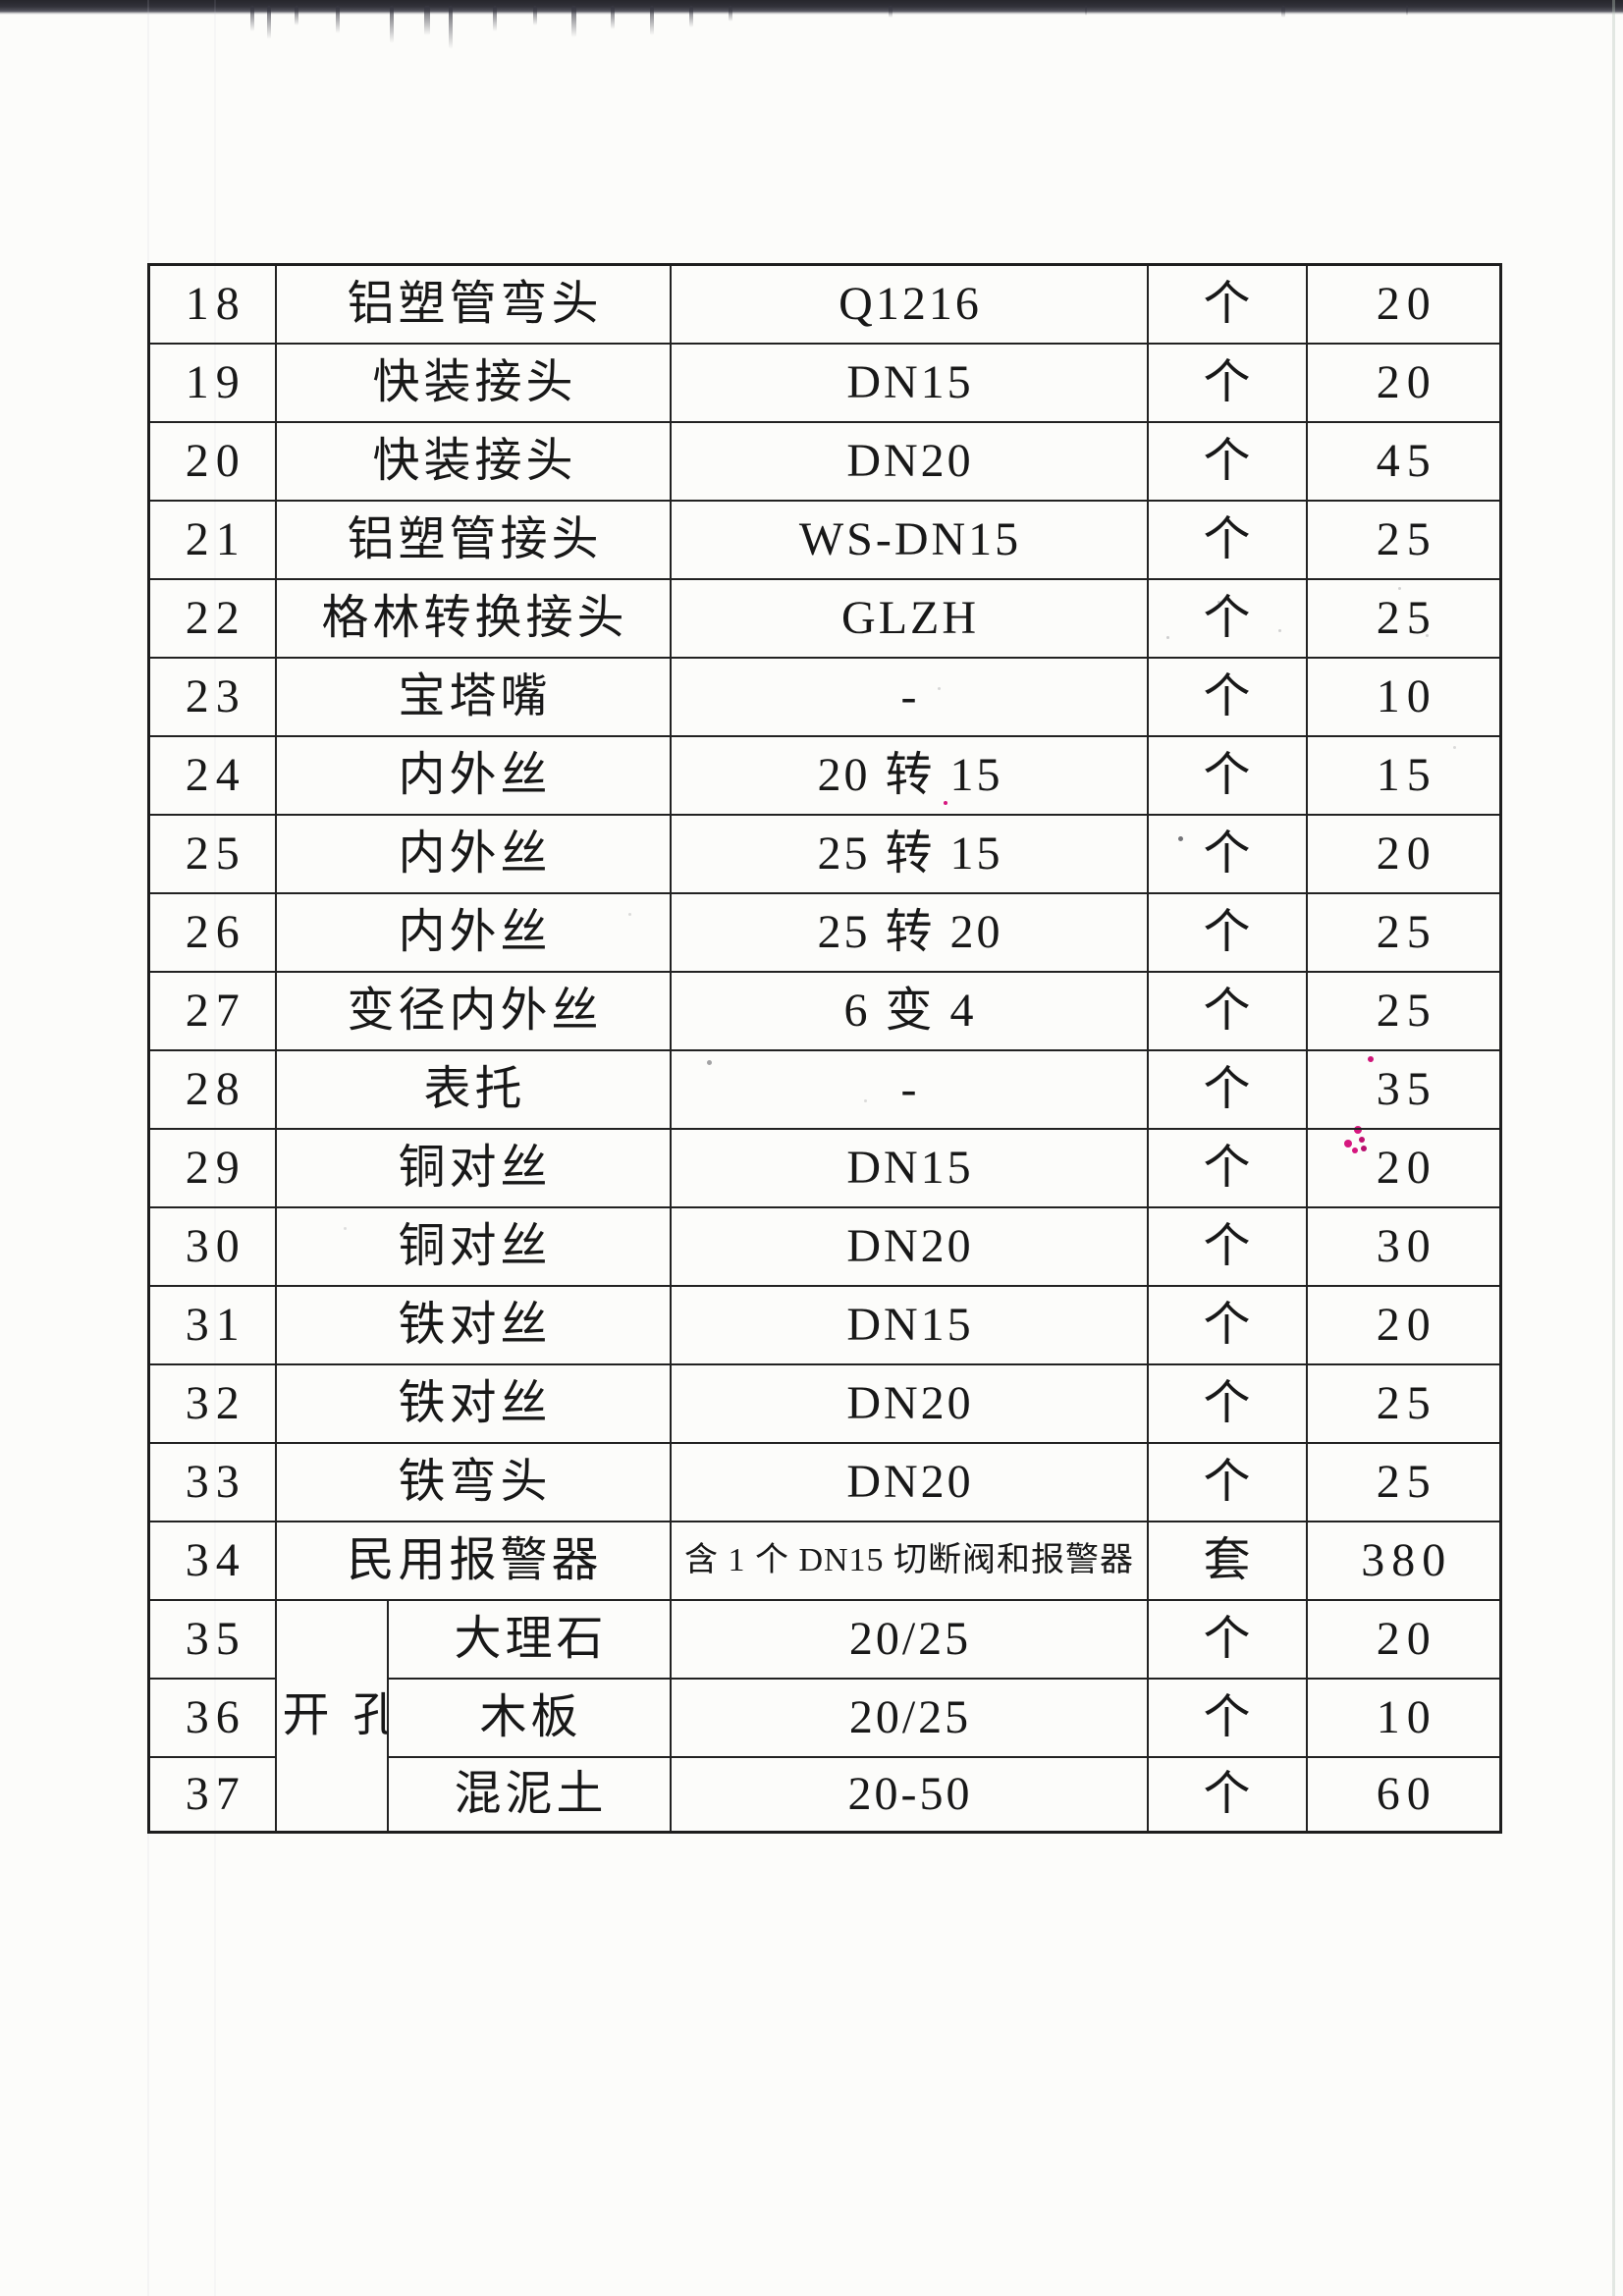 This screenshot has height=2296, width=1623. I want to click on cell-no: 26, so click(212, 932).